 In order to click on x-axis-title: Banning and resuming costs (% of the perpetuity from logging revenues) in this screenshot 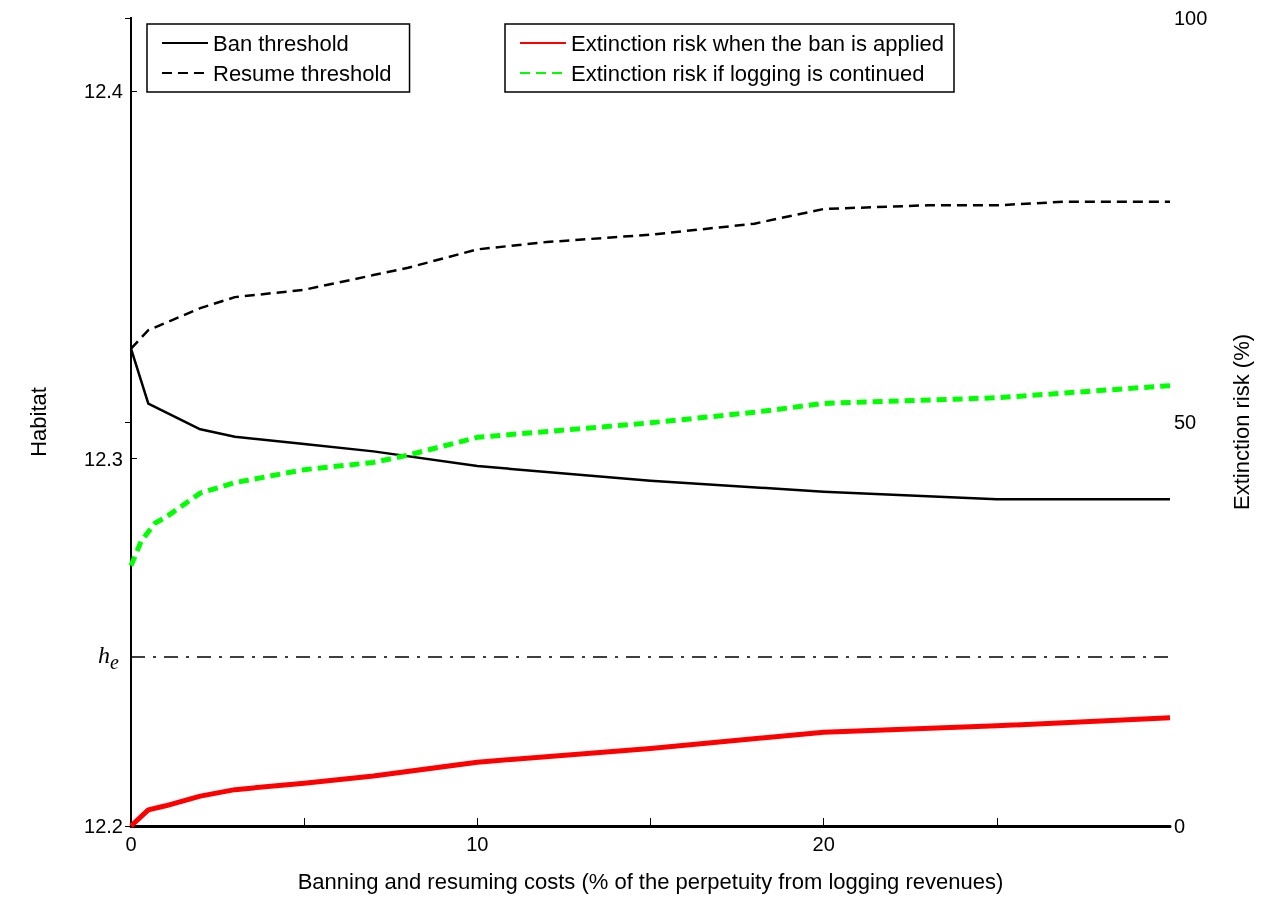, I will do `click(650, 881)`.